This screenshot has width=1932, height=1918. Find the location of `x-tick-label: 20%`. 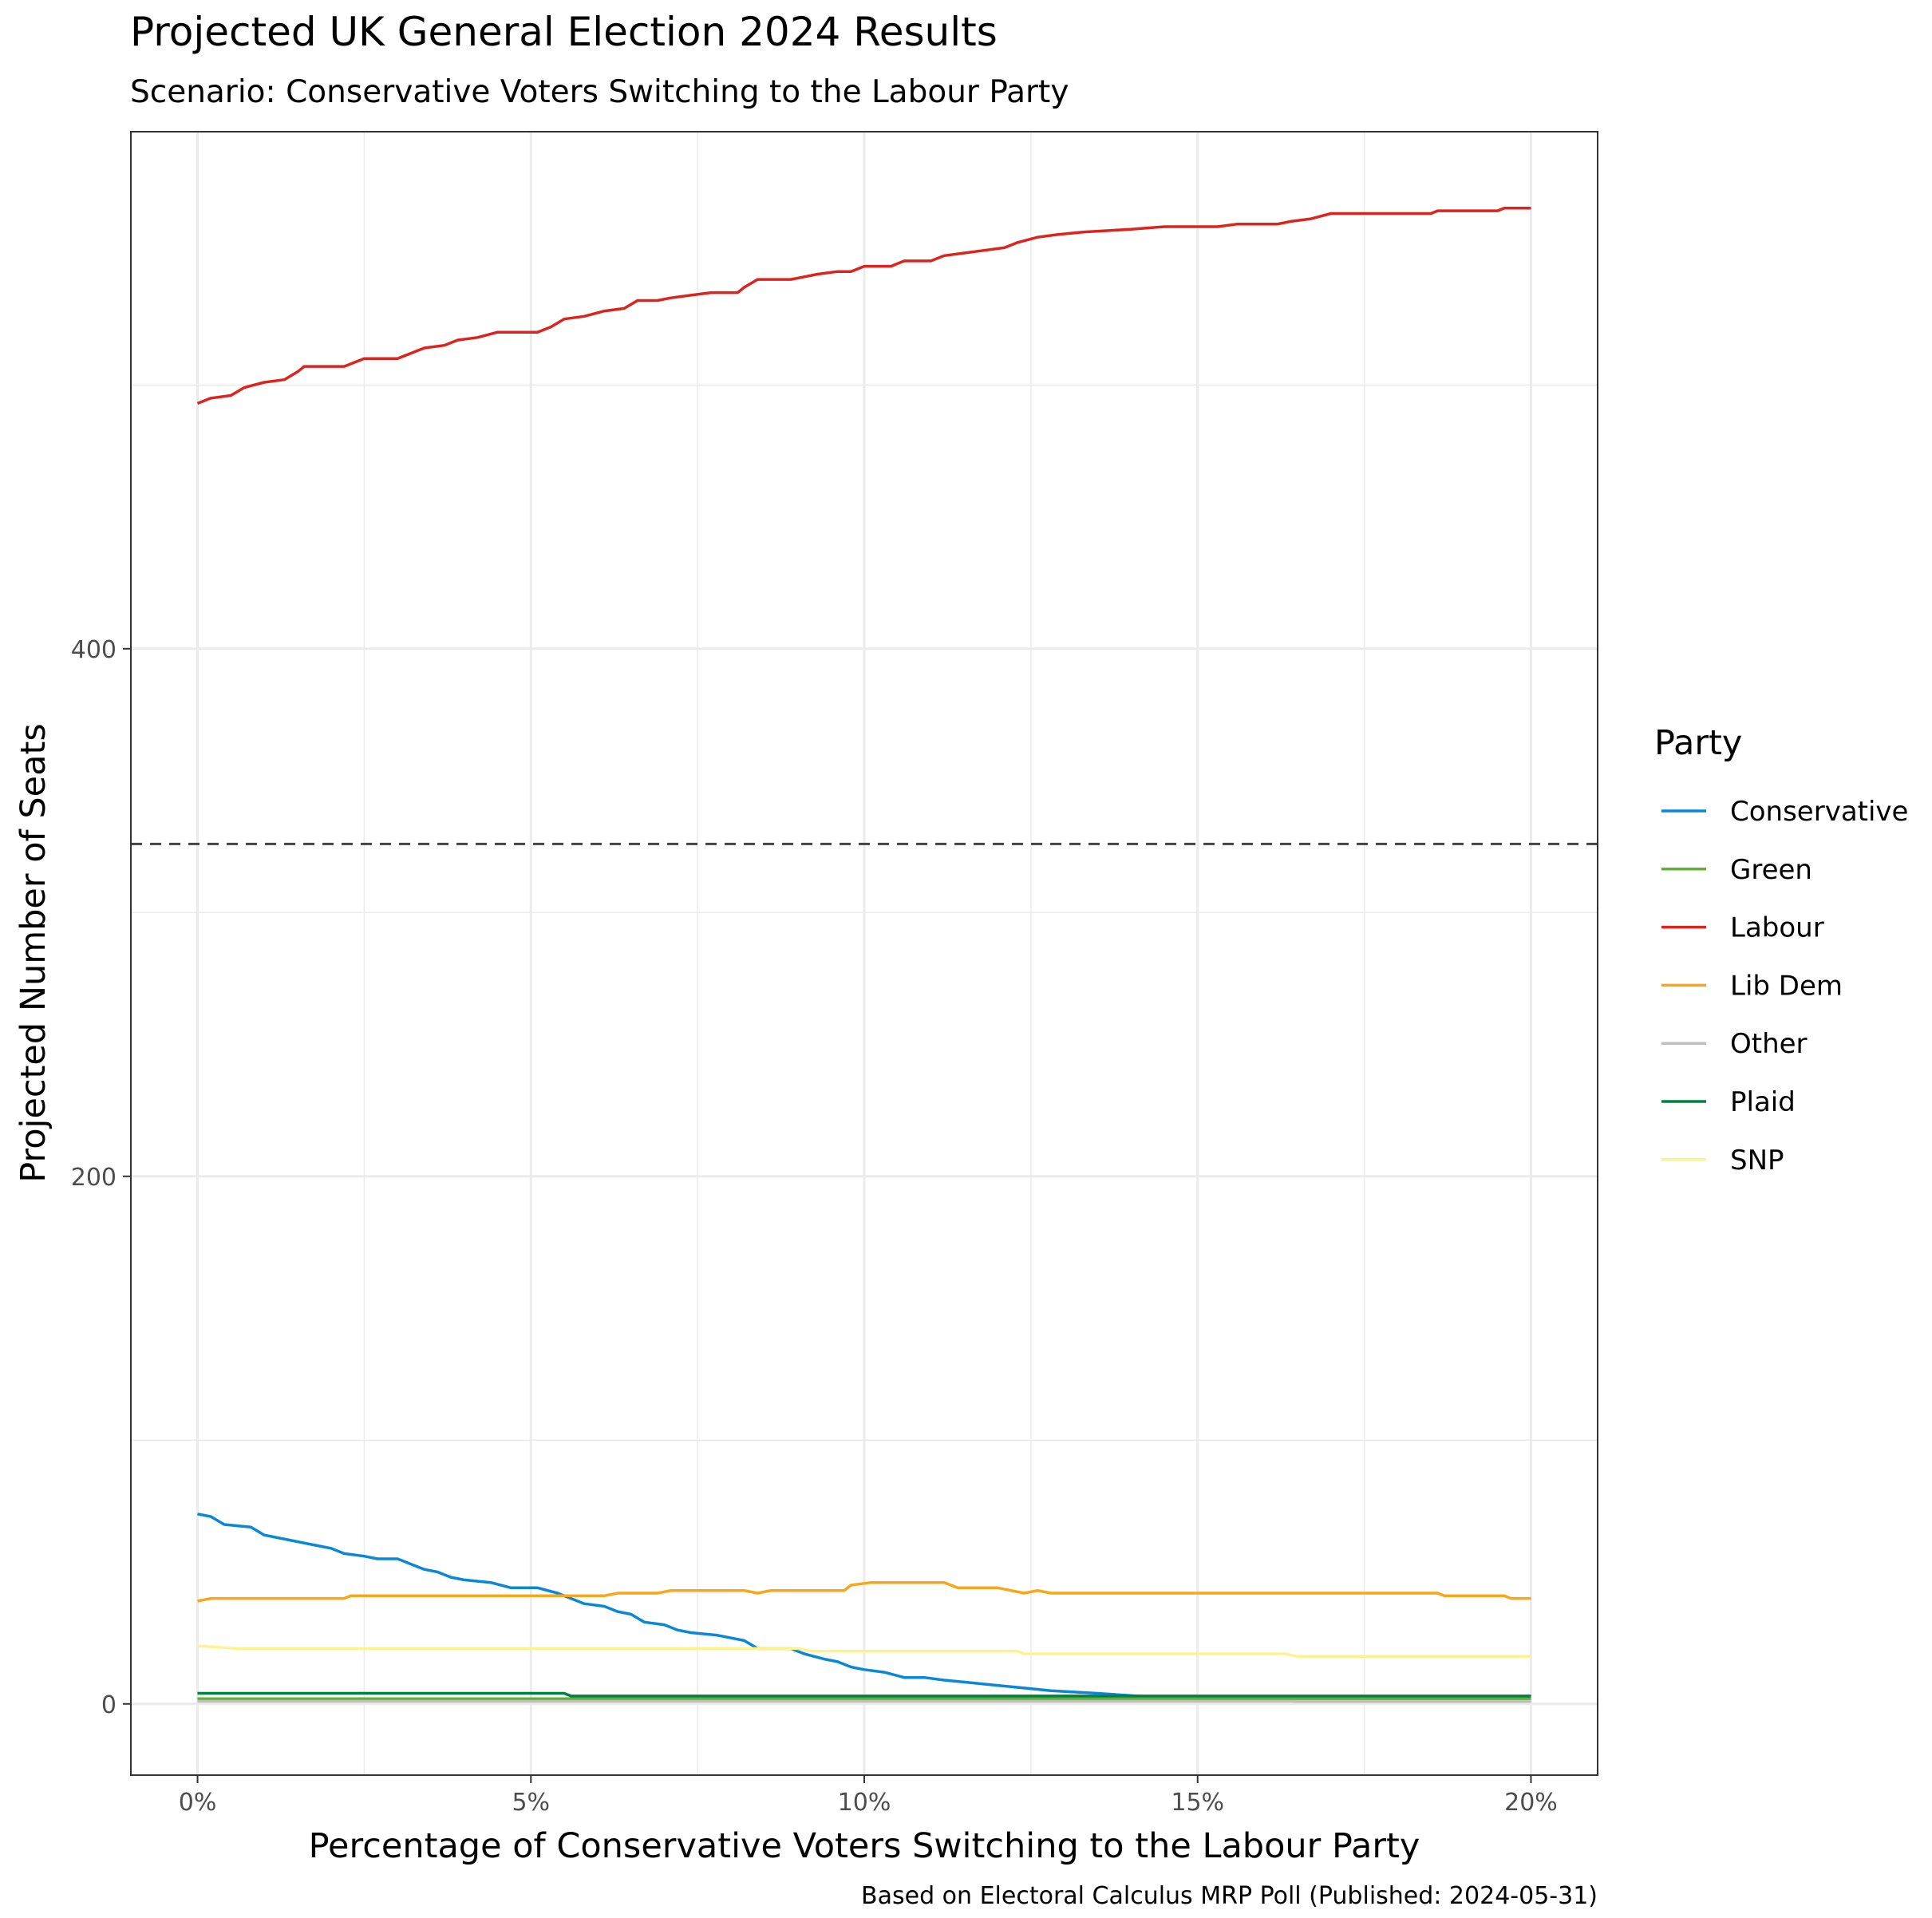

x-tick-label: 20% is located at coordinates (1531, 1803).